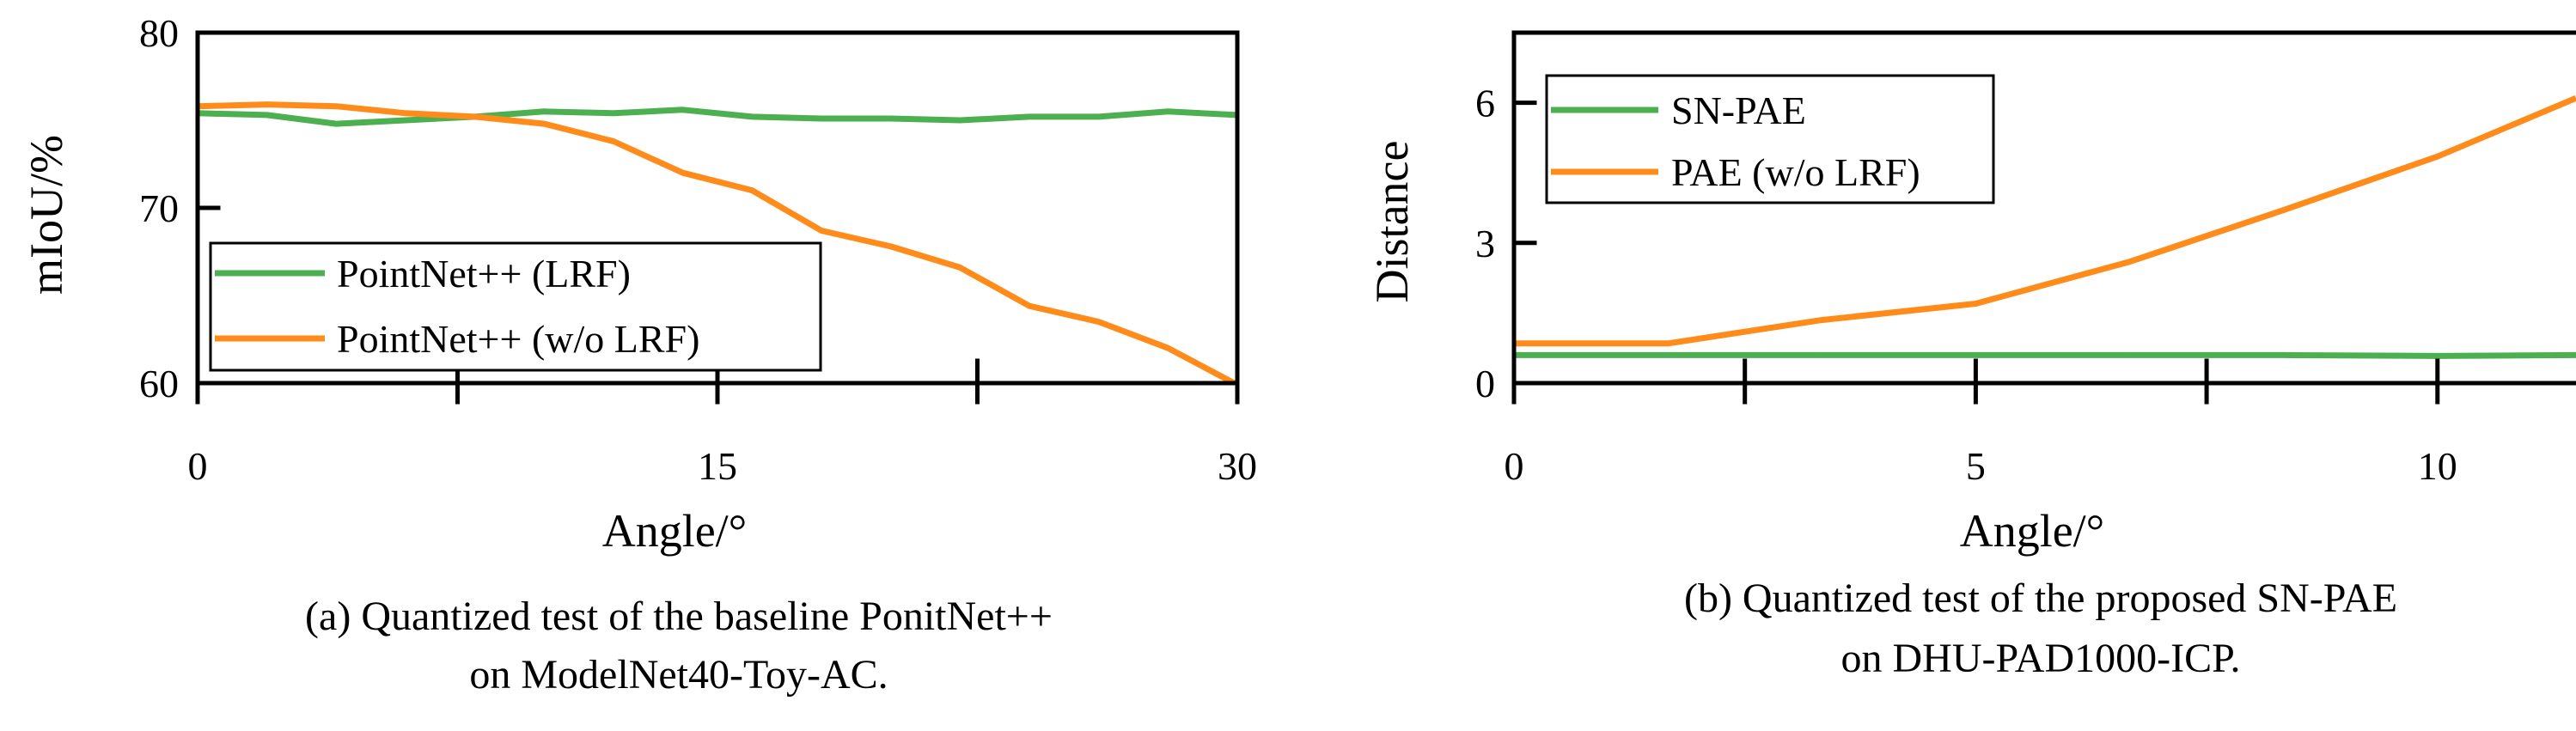  I want to click on chart-b-ytick-label: 3, so click(1485, 244).